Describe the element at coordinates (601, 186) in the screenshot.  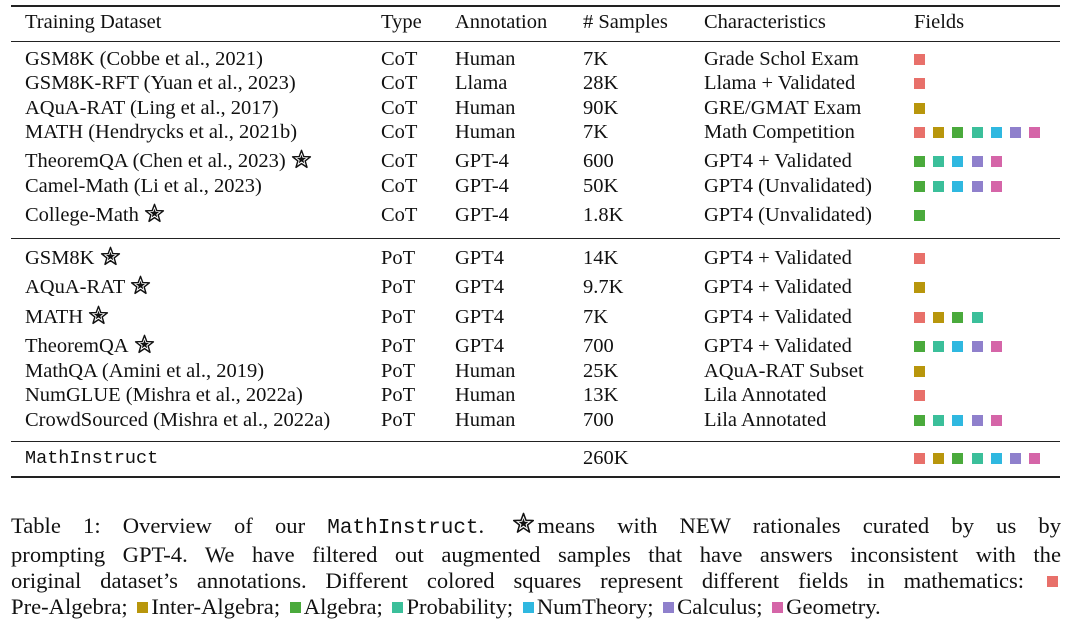
I see `dataset-samples: 50K` at that location.